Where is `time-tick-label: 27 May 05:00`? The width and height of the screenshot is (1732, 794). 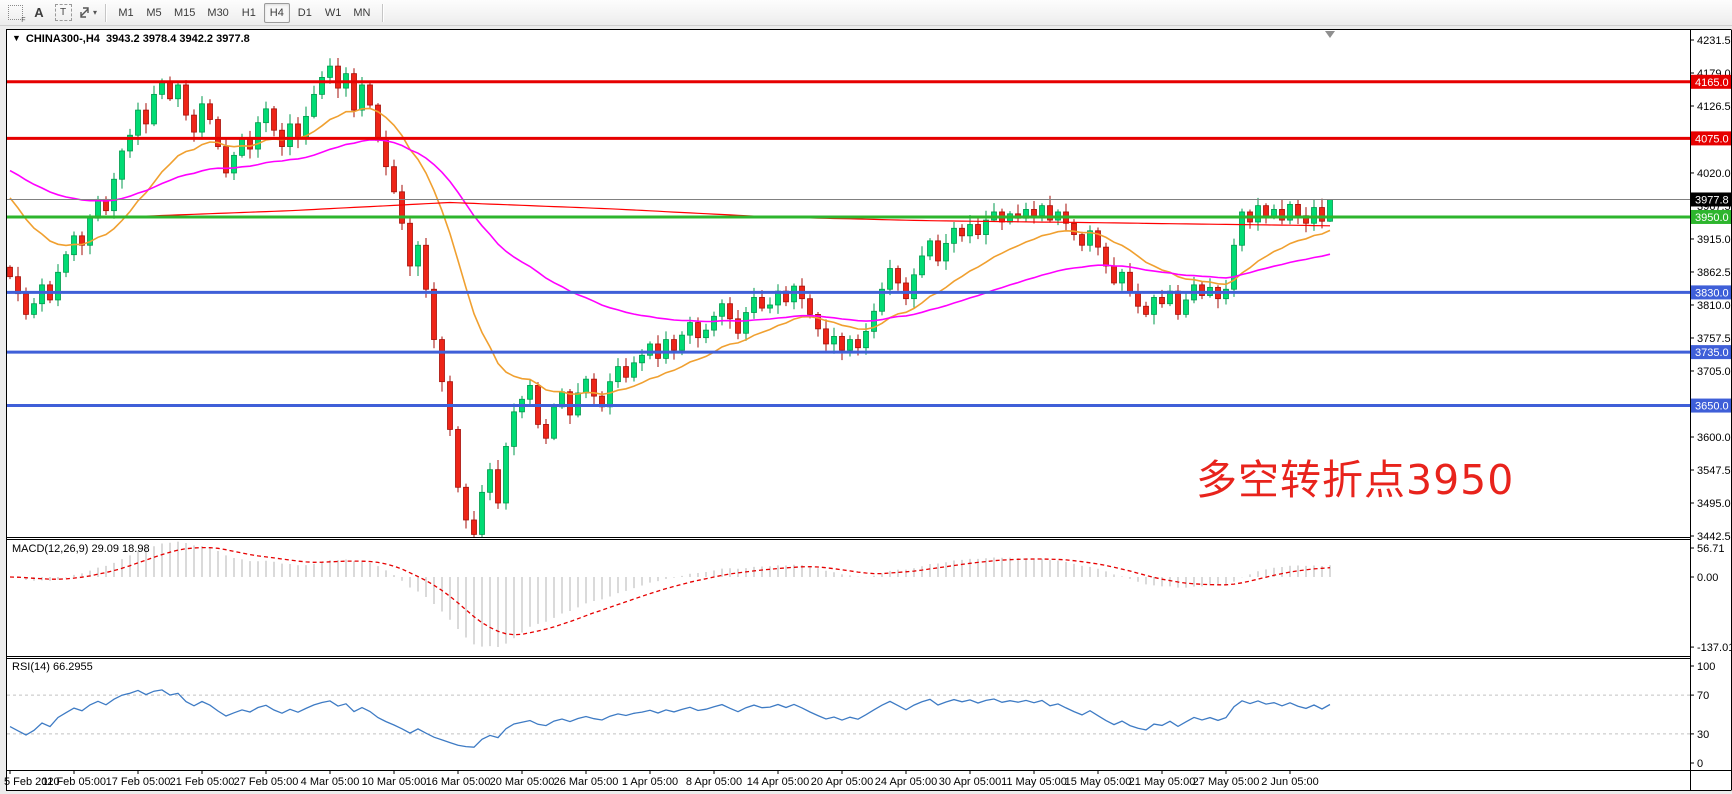 time-tick-label: 27 May 05:00 is located at coordinates (1226, 782).